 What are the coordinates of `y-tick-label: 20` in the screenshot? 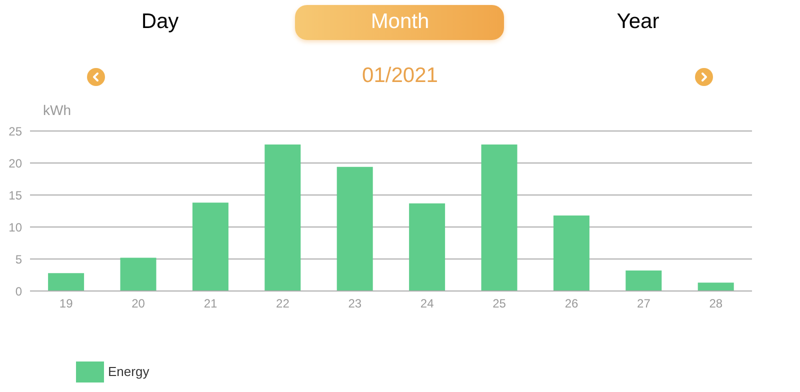 It's located at (15, 163).